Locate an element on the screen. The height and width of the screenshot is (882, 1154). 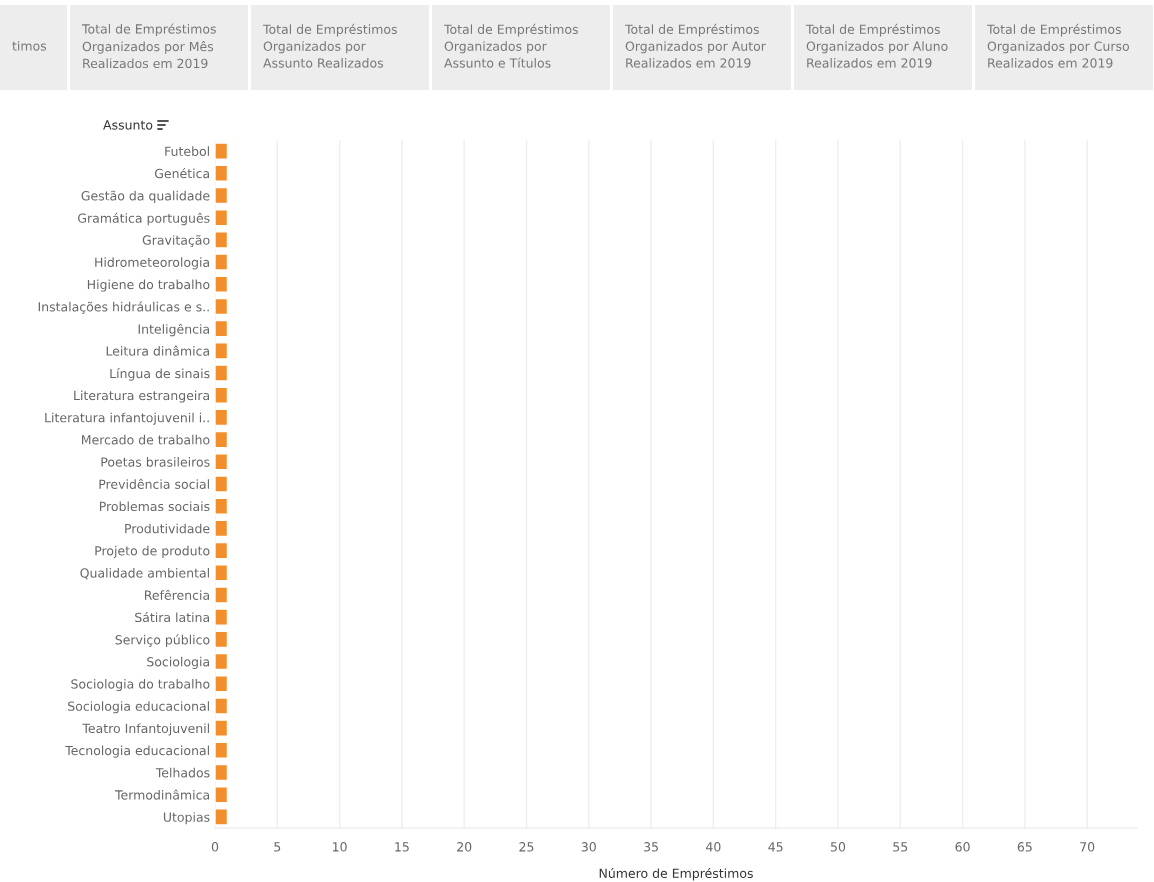
x-tick-label: 0 is located at coordinates (215, 847).